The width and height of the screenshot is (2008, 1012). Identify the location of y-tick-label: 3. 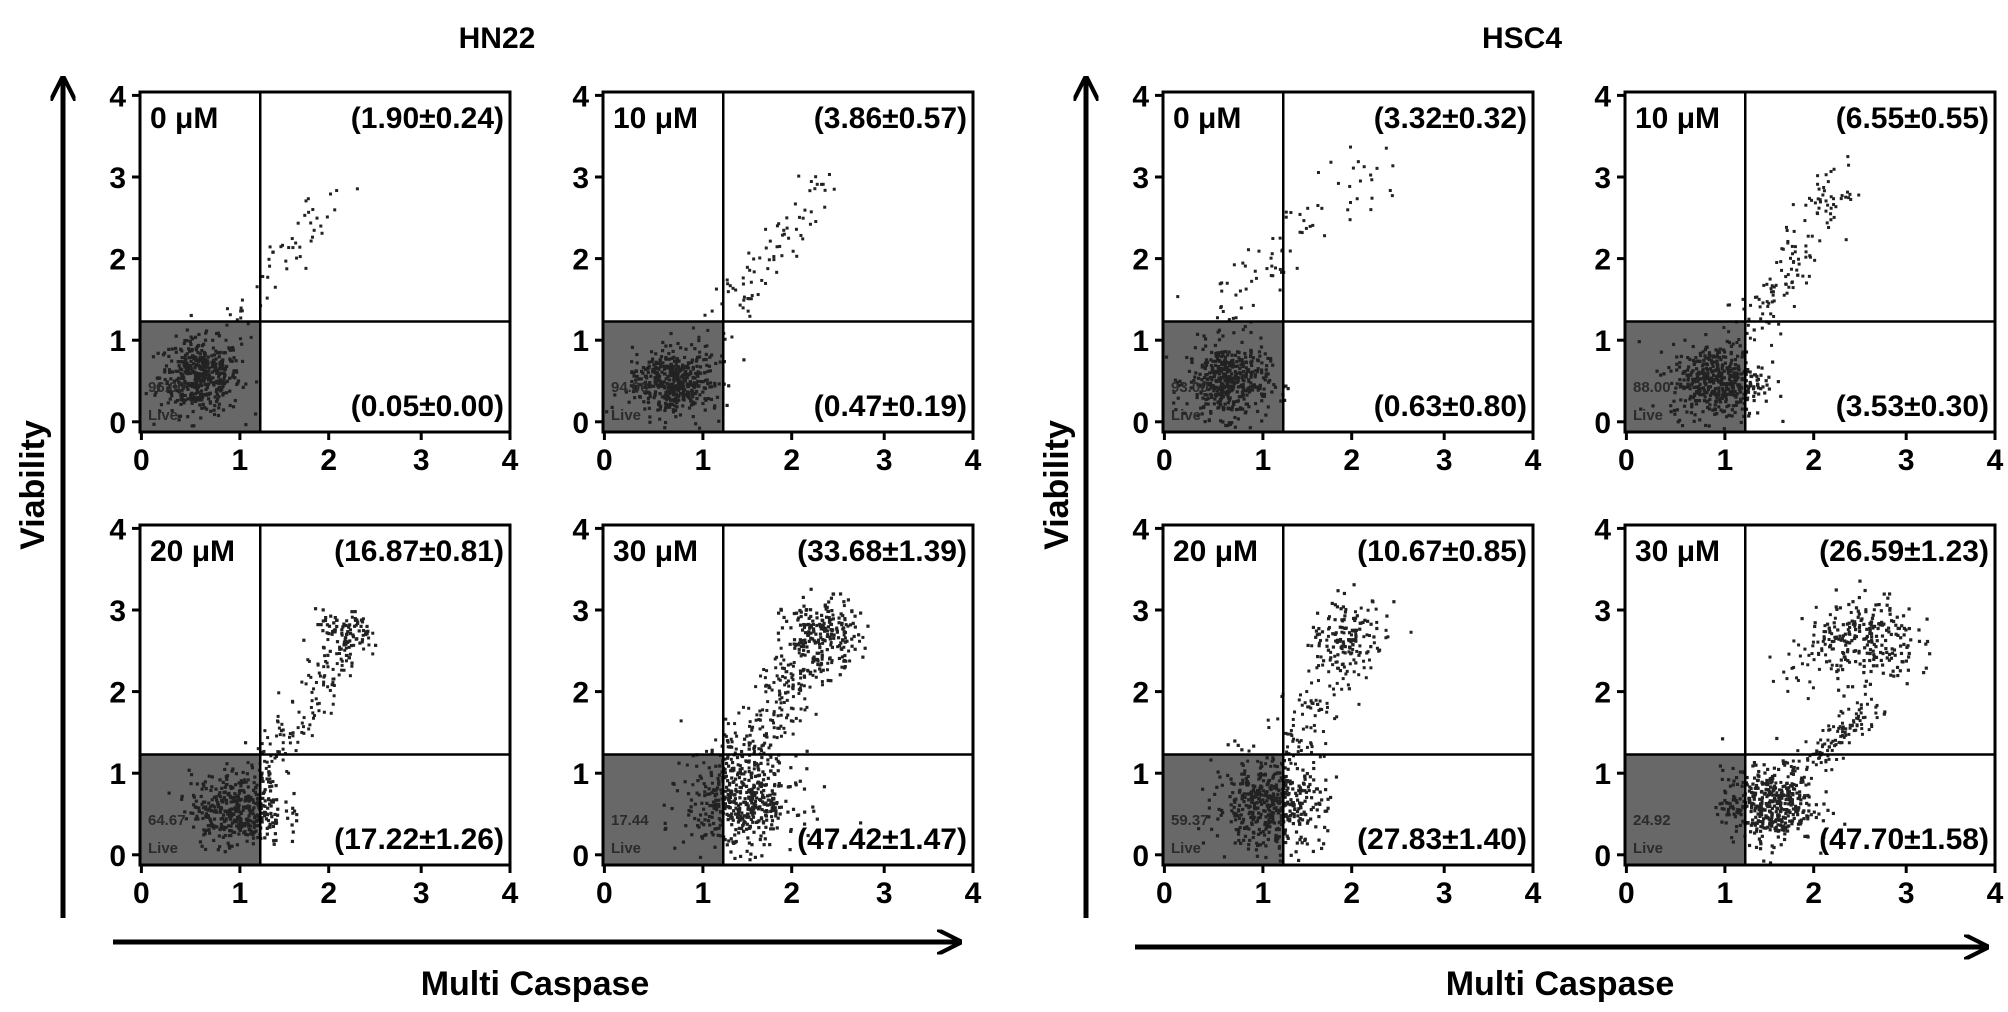
(580, 611).